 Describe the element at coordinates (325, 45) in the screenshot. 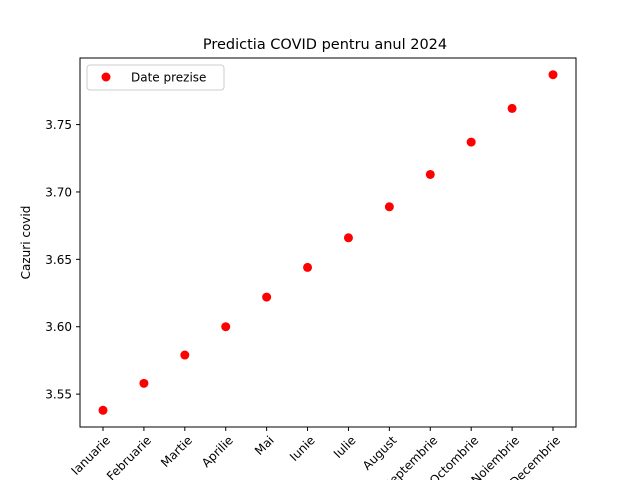

I see `chart-title: Predictia COVID pentru anul 2024` at that location.